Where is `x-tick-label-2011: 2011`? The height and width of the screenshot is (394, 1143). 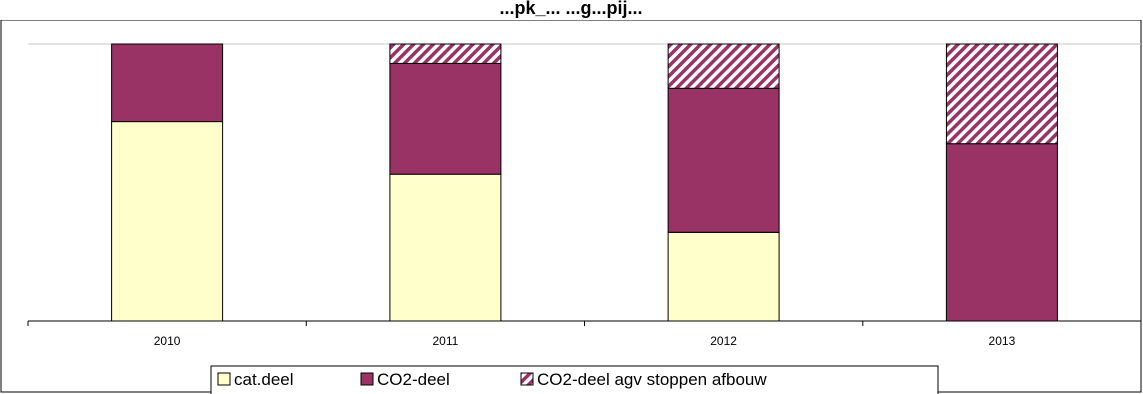
x-tick-label-2011: 2011 is located at coordinates (445, 341).